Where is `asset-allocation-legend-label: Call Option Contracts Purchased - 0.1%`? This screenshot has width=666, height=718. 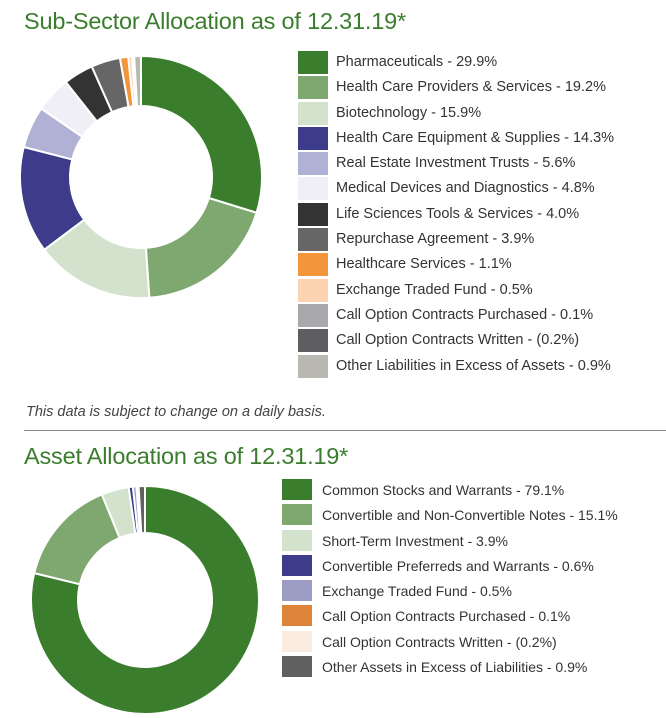 asset-allocation-legend-label: Call Option Contracts Purchased - 0.1% is located at coordinates (446, 616).